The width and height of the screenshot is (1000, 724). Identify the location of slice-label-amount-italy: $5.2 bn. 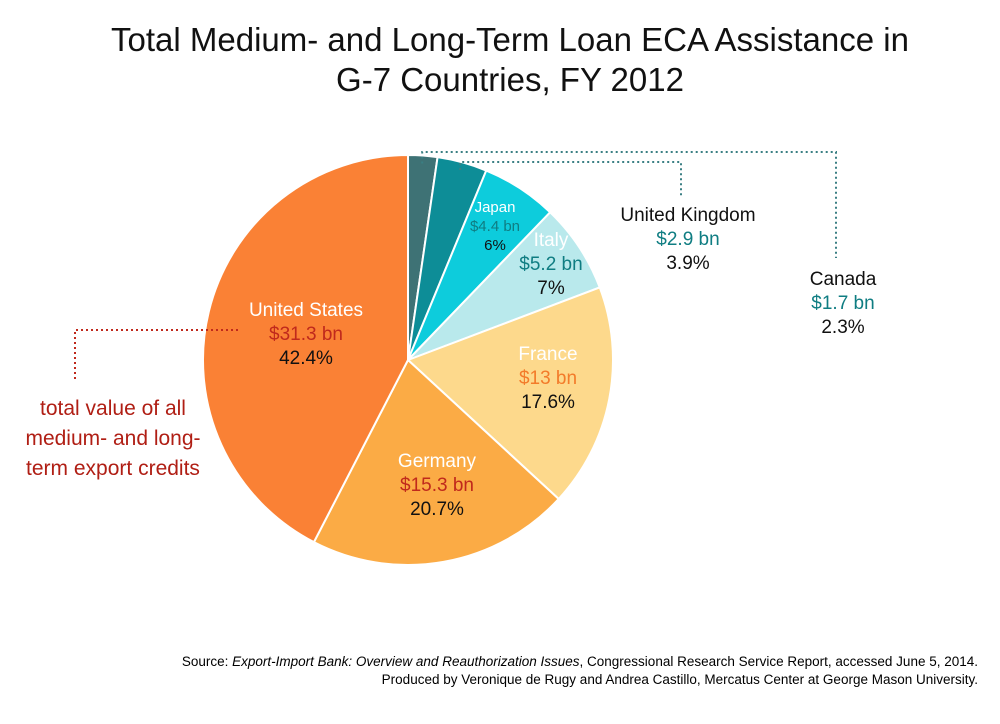
(550, 264).